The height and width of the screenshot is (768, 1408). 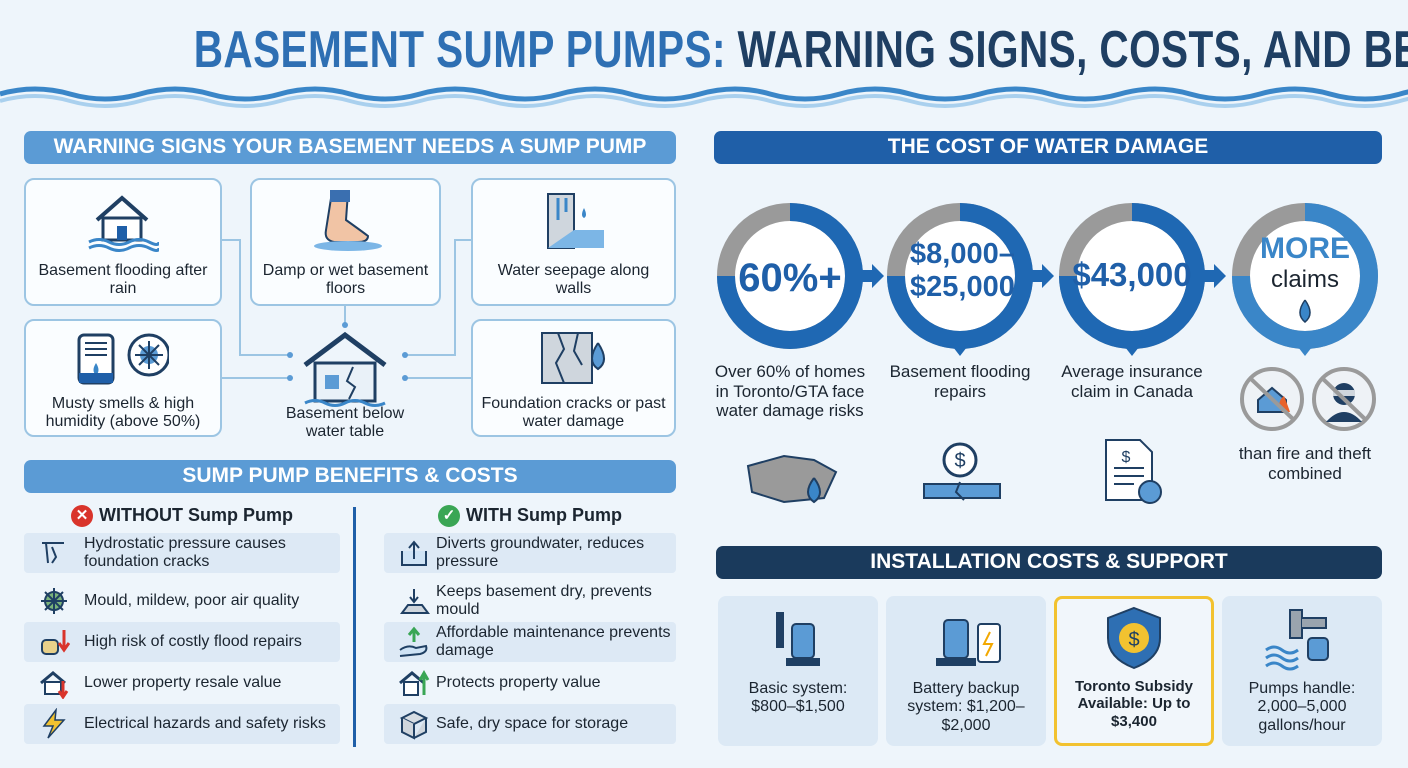 I want to click on warning-label: Basement flooding after rain, so click(x=123, y=280).